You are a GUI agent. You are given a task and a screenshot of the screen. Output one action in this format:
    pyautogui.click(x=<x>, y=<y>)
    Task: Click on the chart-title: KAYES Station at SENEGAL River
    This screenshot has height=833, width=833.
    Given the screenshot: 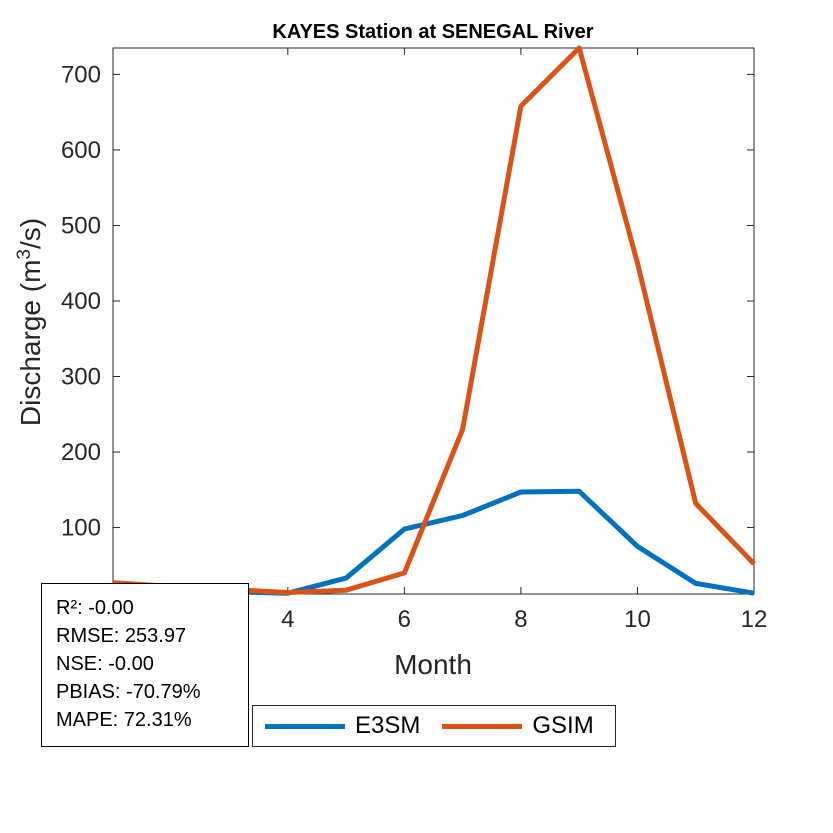 What is the action you would take?
    pyautogui.click(x=432, y=32)
    